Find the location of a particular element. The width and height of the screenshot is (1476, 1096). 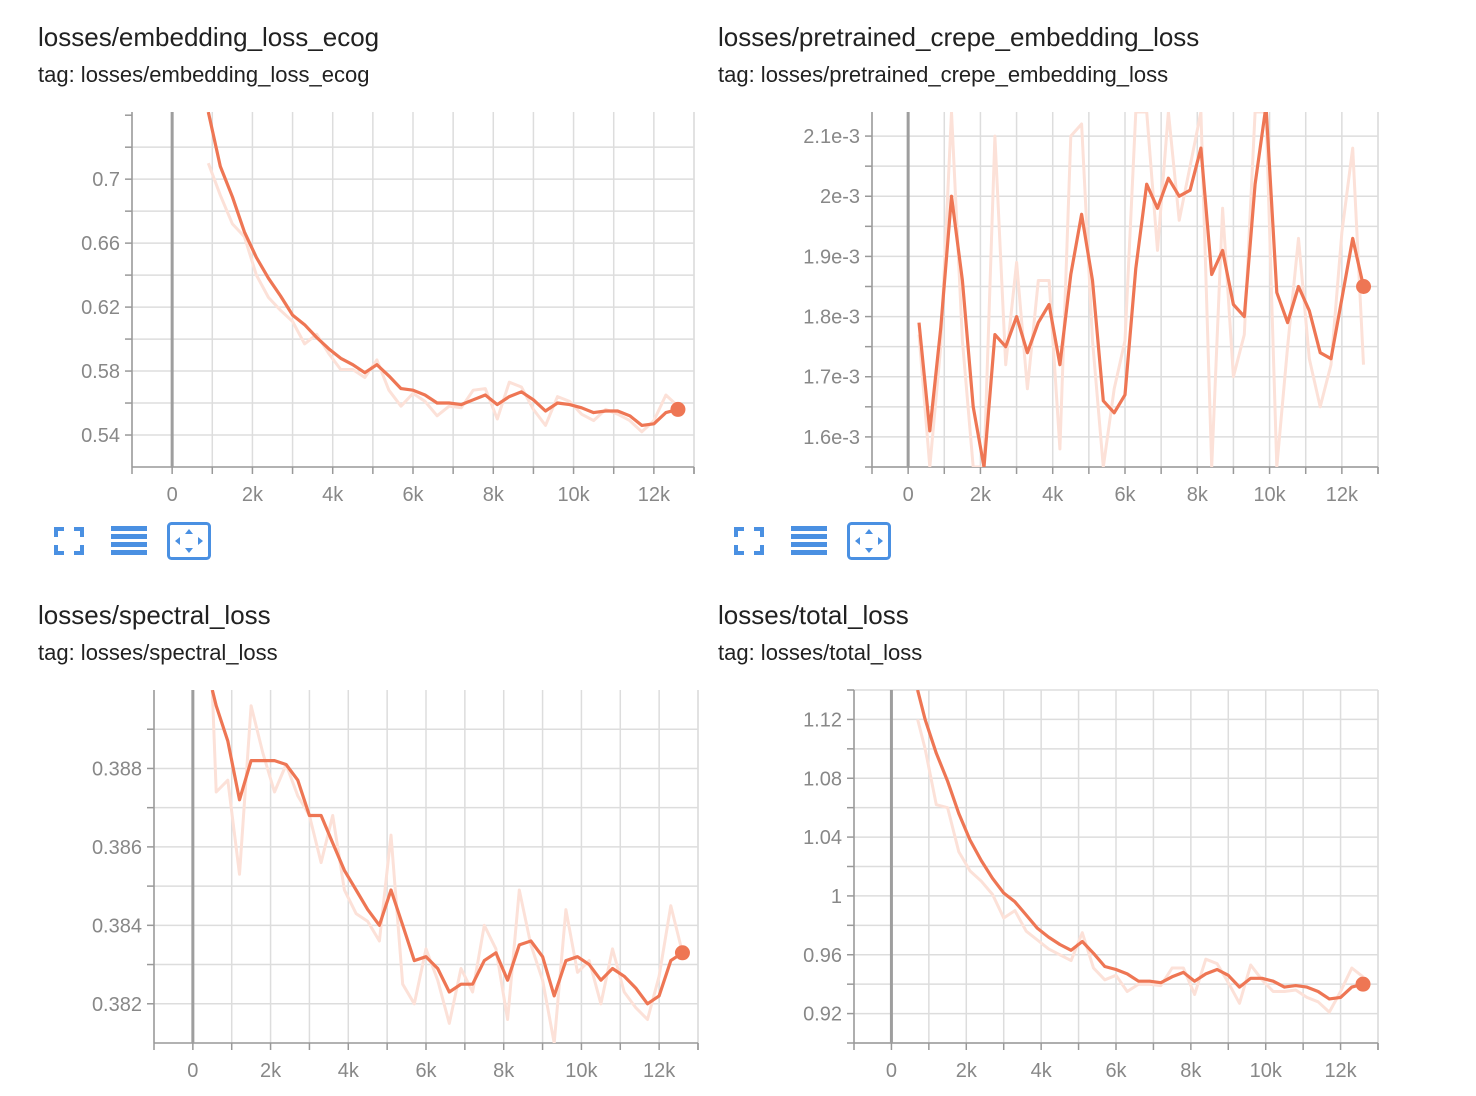

y-tick-label: 1.6e-3 is located at coordinates (831, 438).